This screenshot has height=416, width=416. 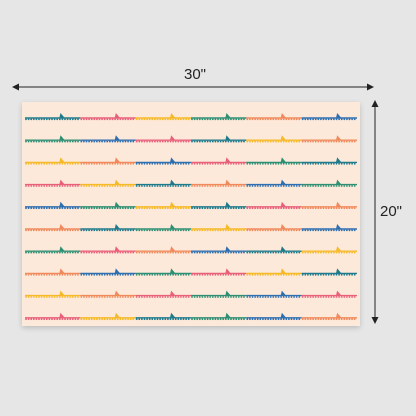 What do you see at coordinates (391, 211) in the screenshot?
I see `height-dimension-label: 20"` at bounding box center [391, 211].